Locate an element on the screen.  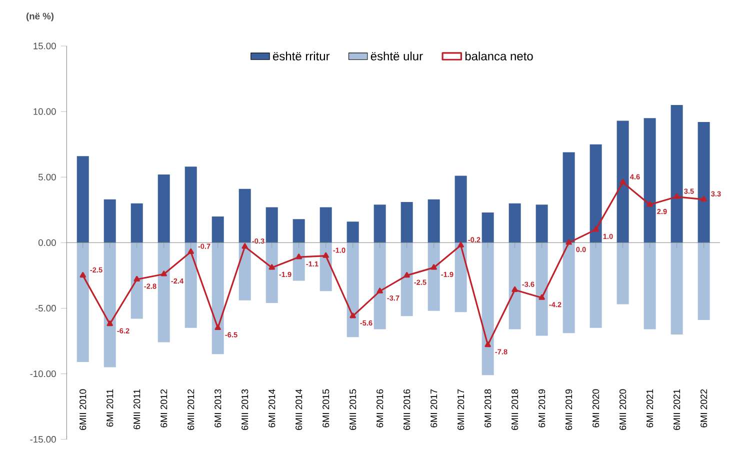
x-tick-label: 6MII 2021 is located at coordinates (677, 409).